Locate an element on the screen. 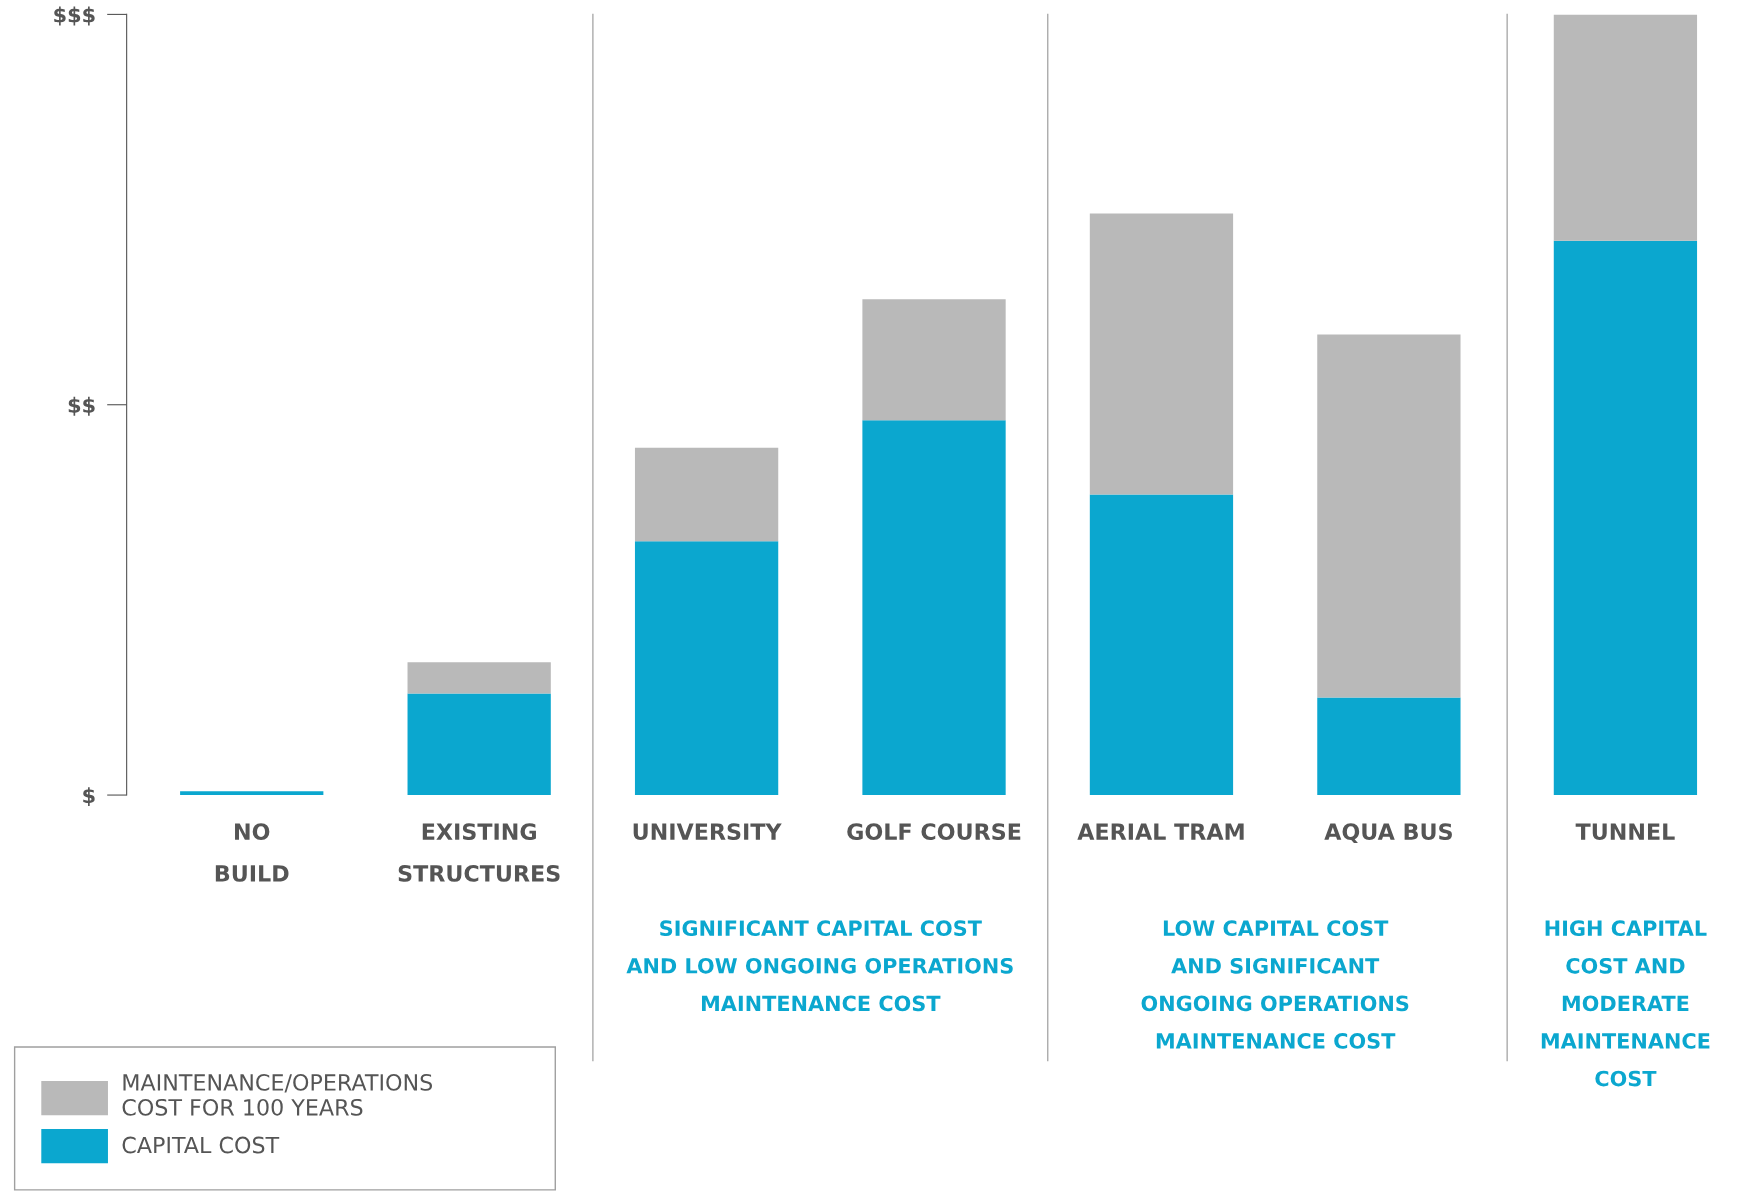  text: HIGH CAPITAL COST AND MODERATE MAINTENANCE COST is located at coordinates (1625, 1003).